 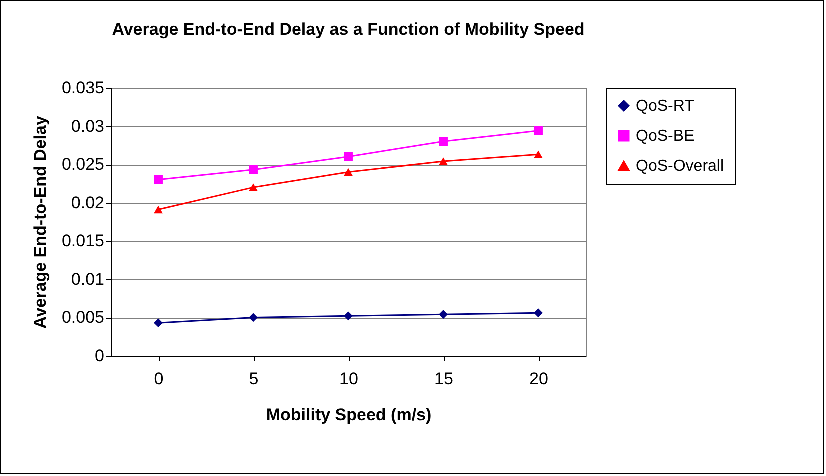 What do you see at coordinates (349, 415) in the screenshot?
I see `x-axis-title: Mobility Speed (m/s)` at bounding box center [349, 415].